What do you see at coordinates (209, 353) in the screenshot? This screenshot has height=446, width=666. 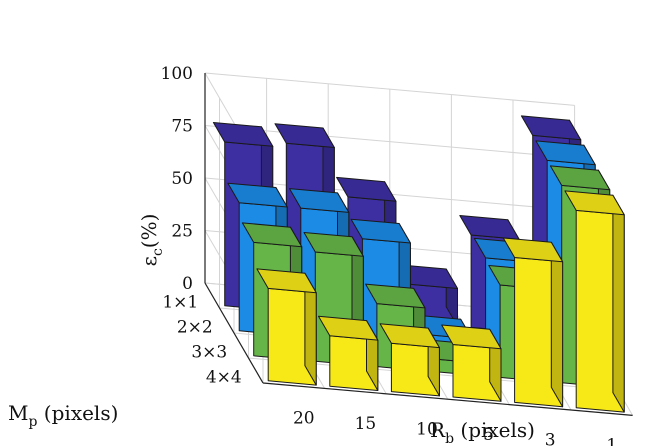 I see `y-tick-label: 3×3` at bounding box center [209, 353].